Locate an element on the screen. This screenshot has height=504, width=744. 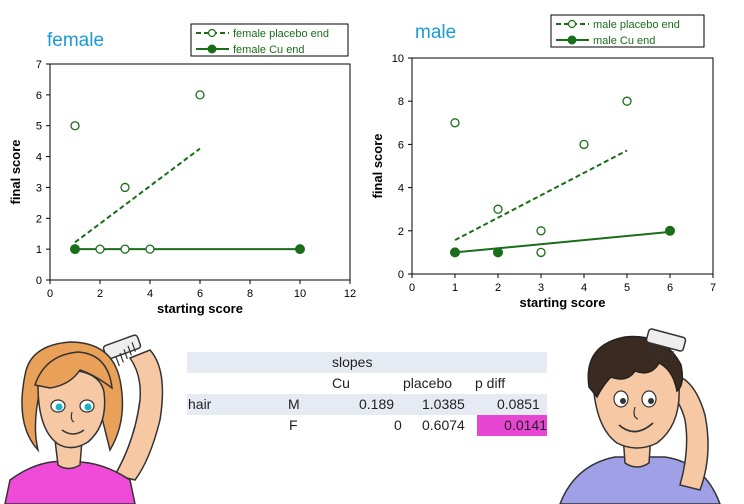
x-tick-label: 3 is located at coordinates (541, 288).